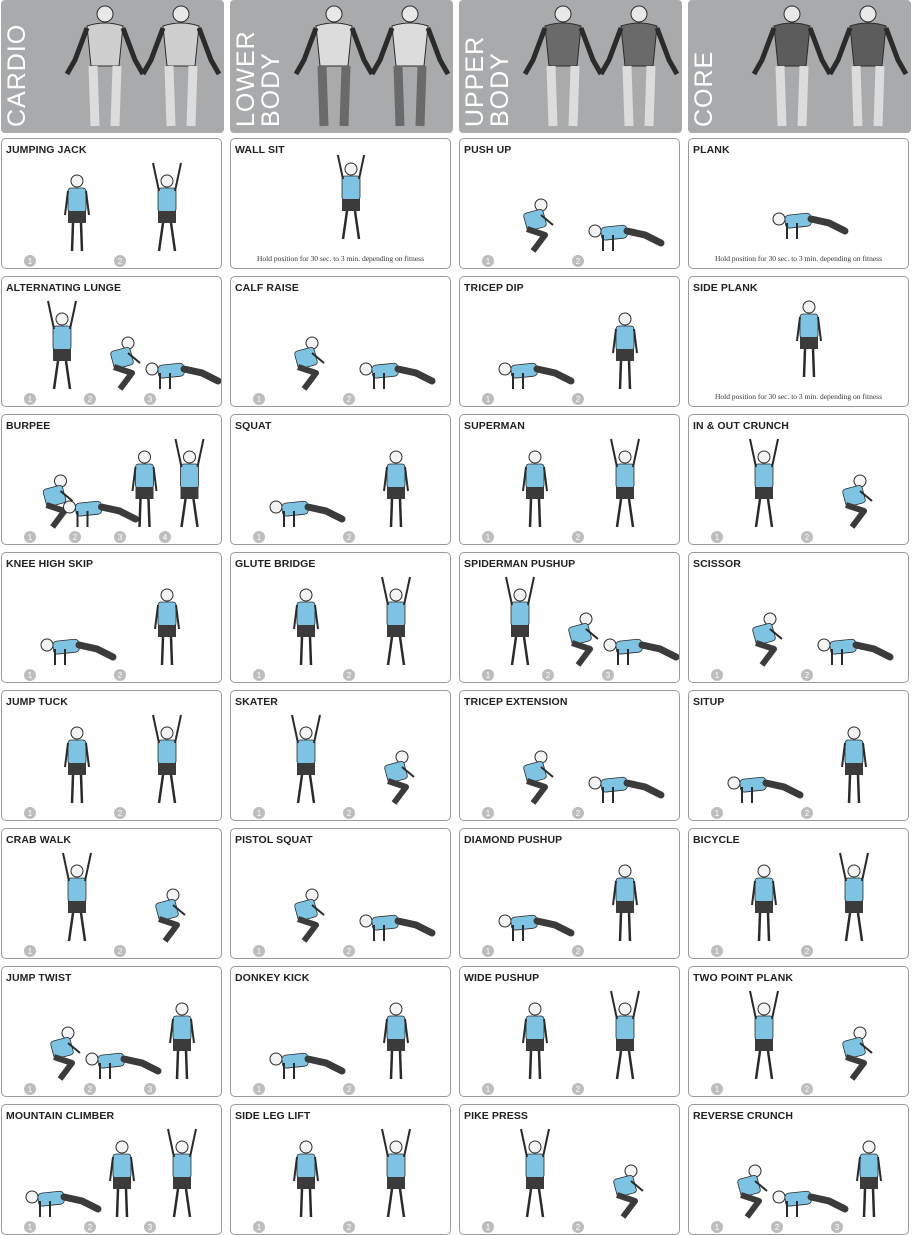  Describe the element at coordinates (798, 755) in the screenshot. I see `exercise-card: SITUP 1 2` at that location.